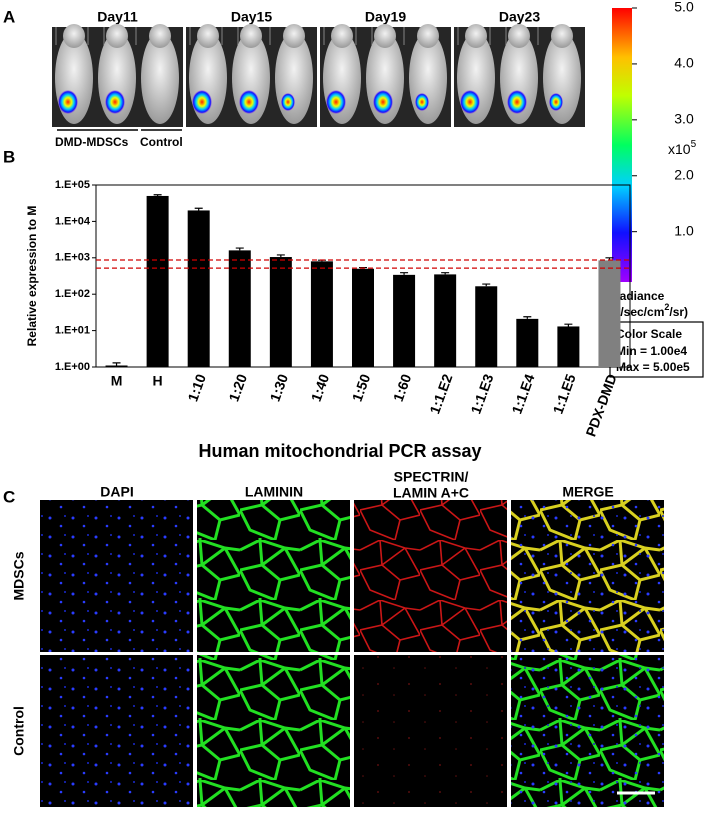  What do you see at coordinates (431, 493) in the screenshot?
I see `column-label: LAMIN A+C` at bounding box center [431, 493].